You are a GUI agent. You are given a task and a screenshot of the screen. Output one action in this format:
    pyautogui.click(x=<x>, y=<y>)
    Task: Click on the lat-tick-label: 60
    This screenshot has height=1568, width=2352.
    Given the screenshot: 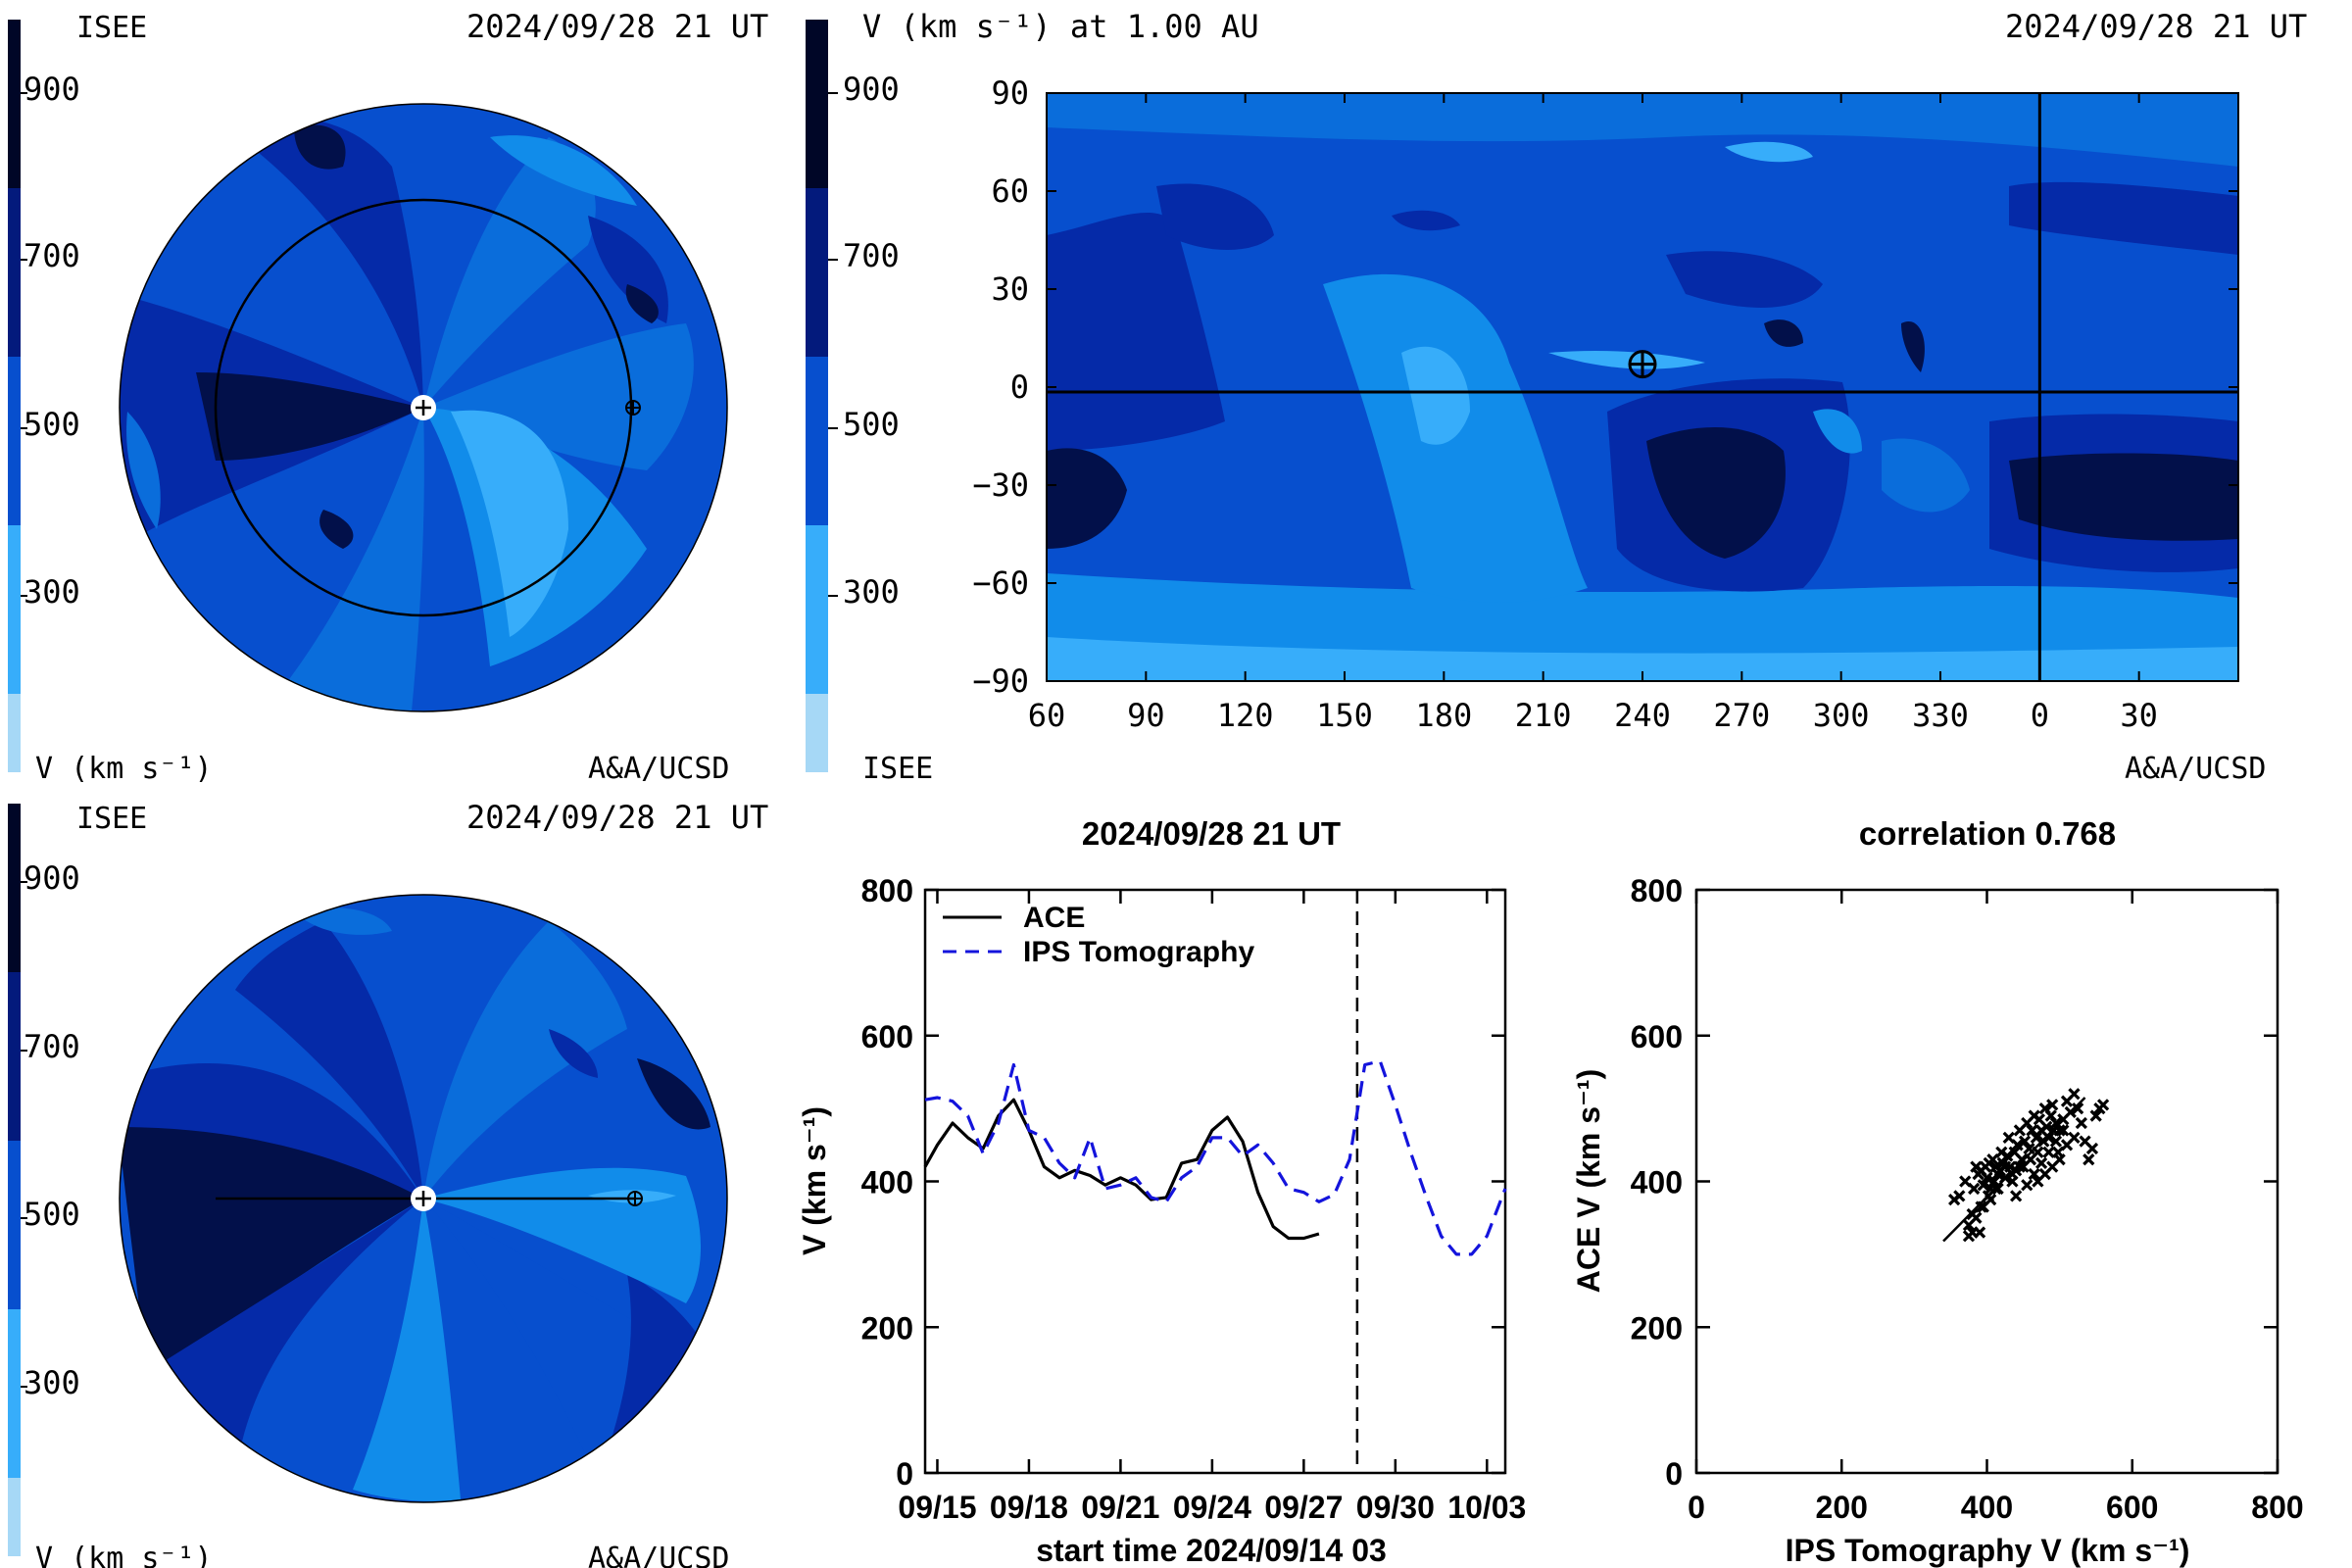 What is the action you would take?
    pyautogui.click(x=1010, y=191)
    